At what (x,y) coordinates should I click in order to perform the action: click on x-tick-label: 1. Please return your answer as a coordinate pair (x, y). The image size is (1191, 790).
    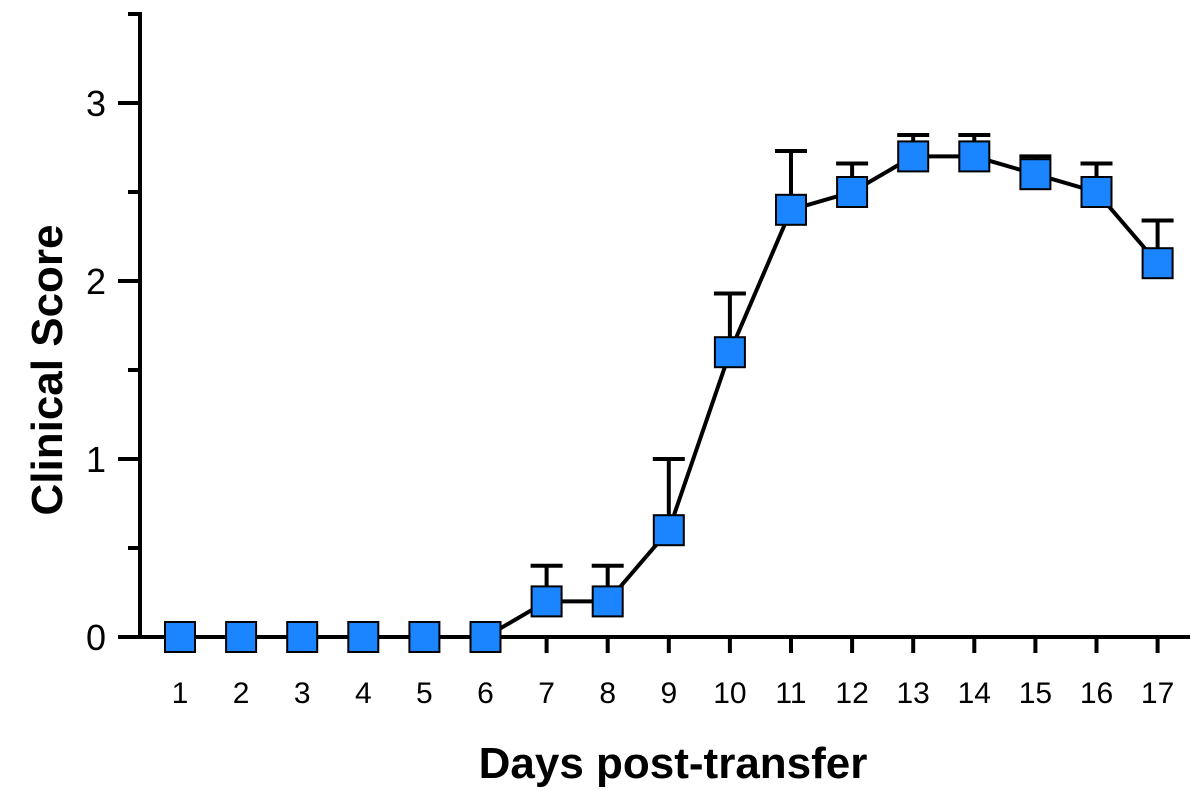
    Looking at the image, I should click on (180, 693).